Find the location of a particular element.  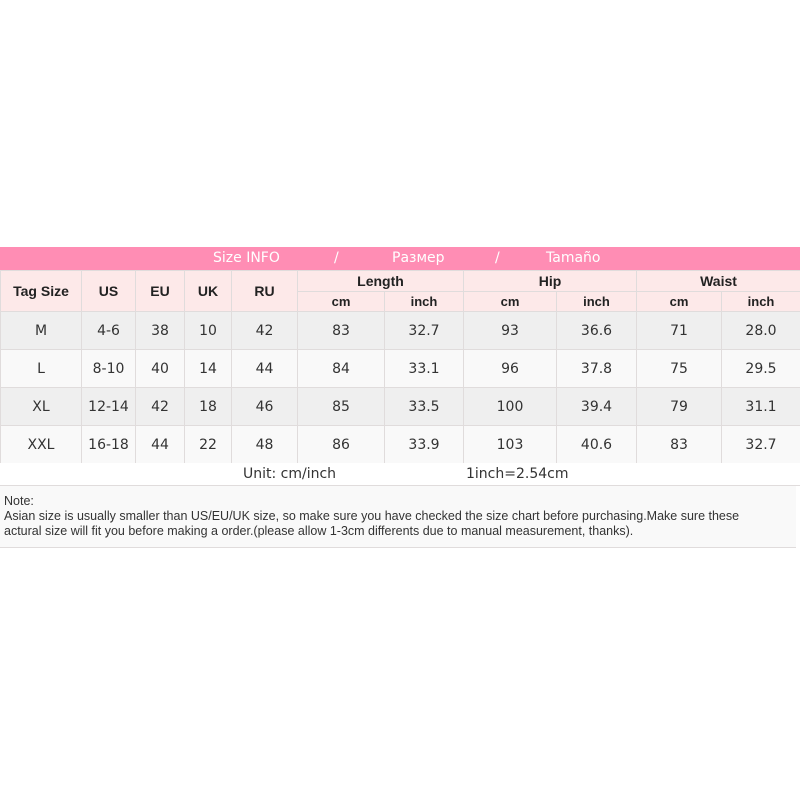

table-cell: 71 is located at coordinates (679, 330).